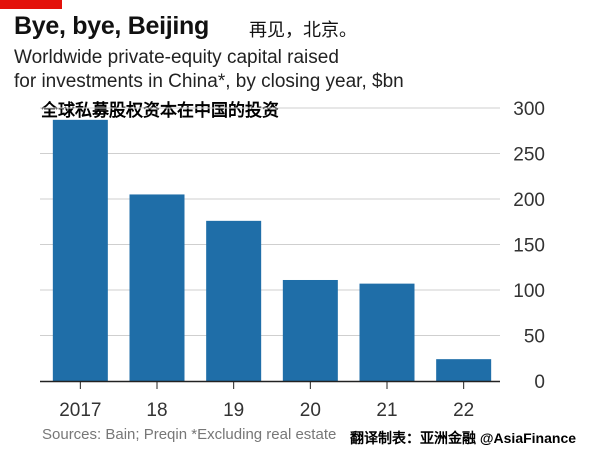 The width and height of the screenshot is (610, 460). Describe the element at coordinates (529, 109) in the screenshot. I see `y-tick-label: 300` at that location.